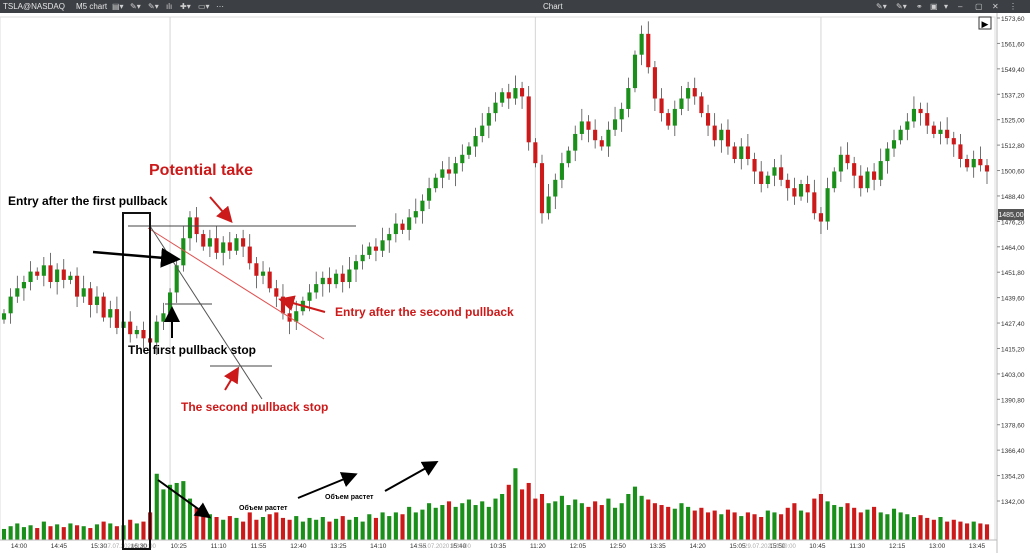  I want to click on time-tick-label: 13:45, so click(977, 546).